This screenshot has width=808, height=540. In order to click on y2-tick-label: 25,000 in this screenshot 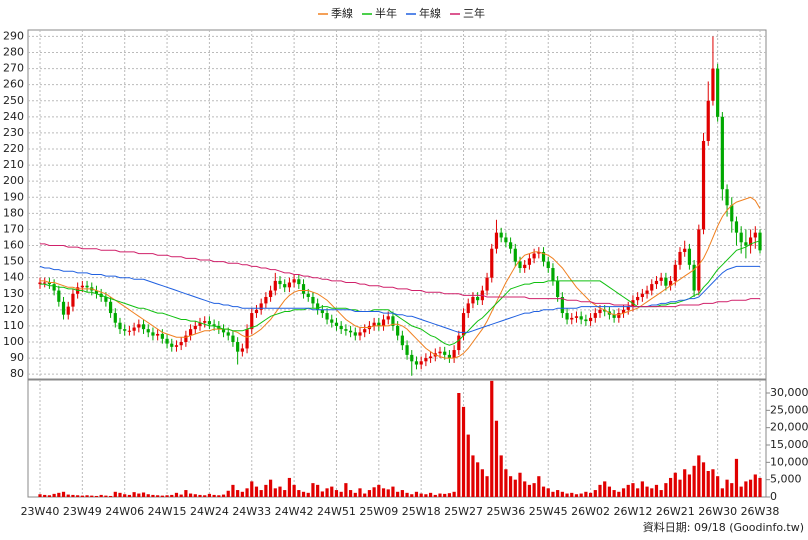, I will do `click(789, 409)`.